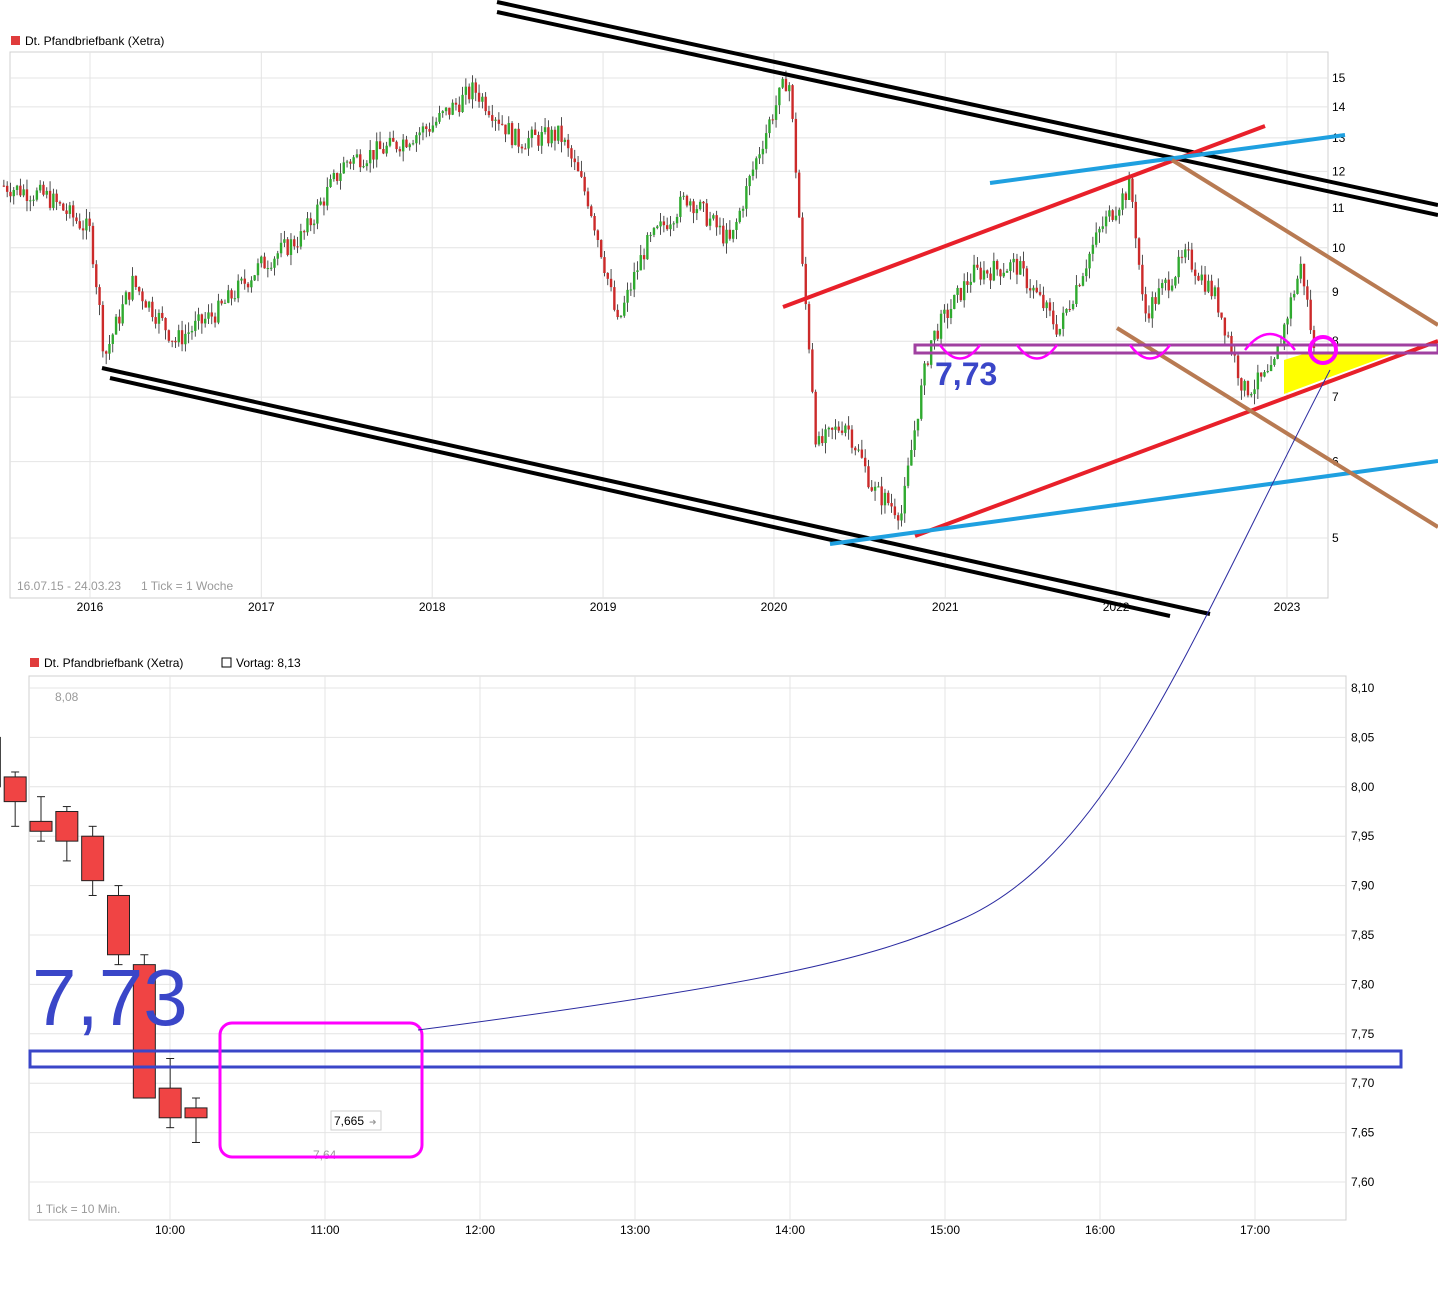 This screenshot has height=1296, width=1438. Describe the element at coordinates (945, 607) in the screenshot. I see `x-tick-label: 2021` at that location.